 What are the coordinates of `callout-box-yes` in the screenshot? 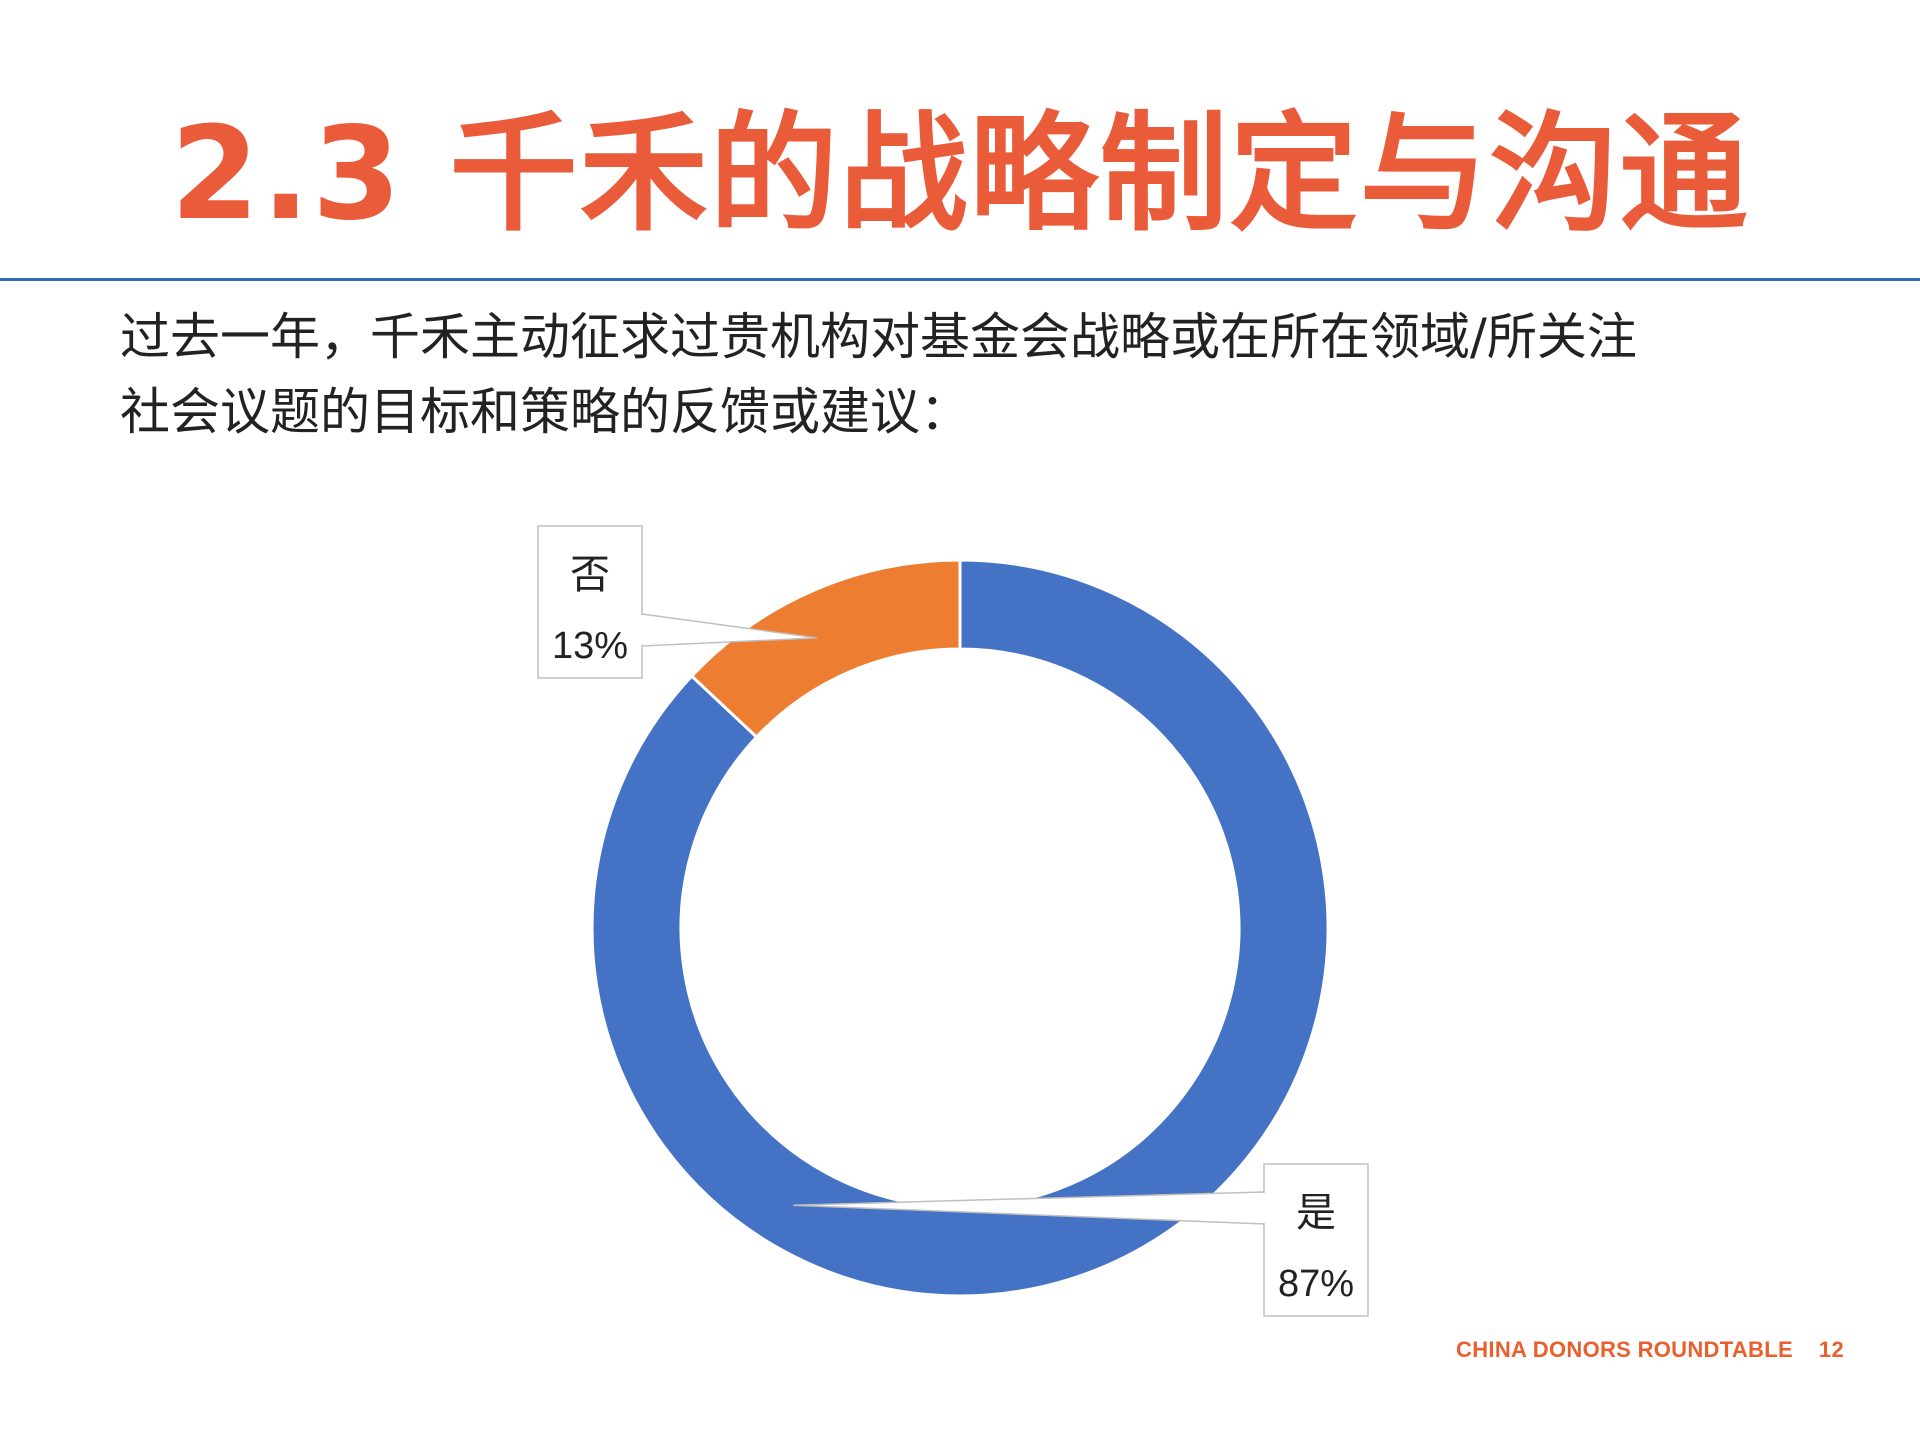 It's located at (1316, 1240).